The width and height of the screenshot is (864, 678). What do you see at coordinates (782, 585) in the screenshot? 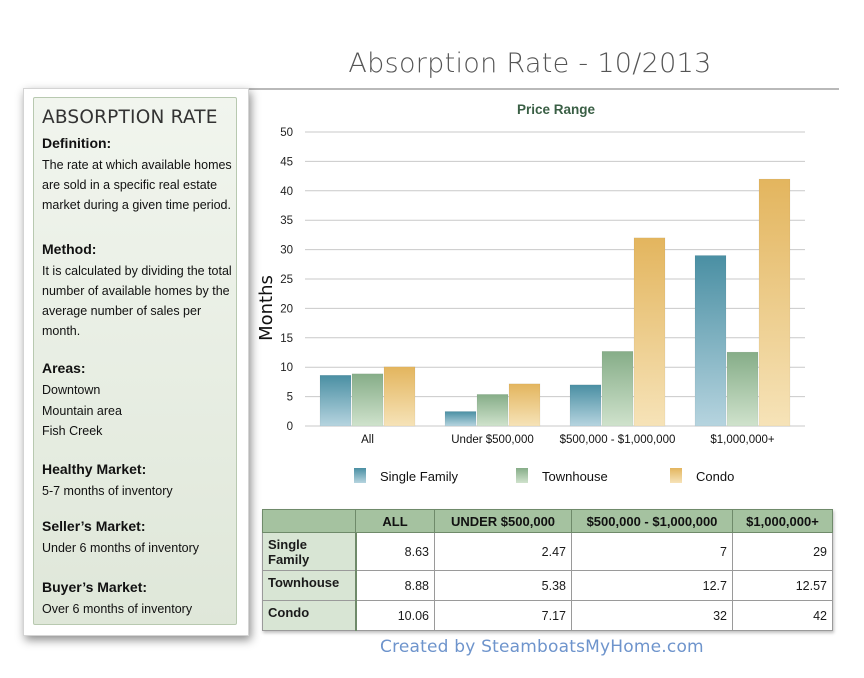
I see `table-cell: 12.57` at bounding box center [782, 585].